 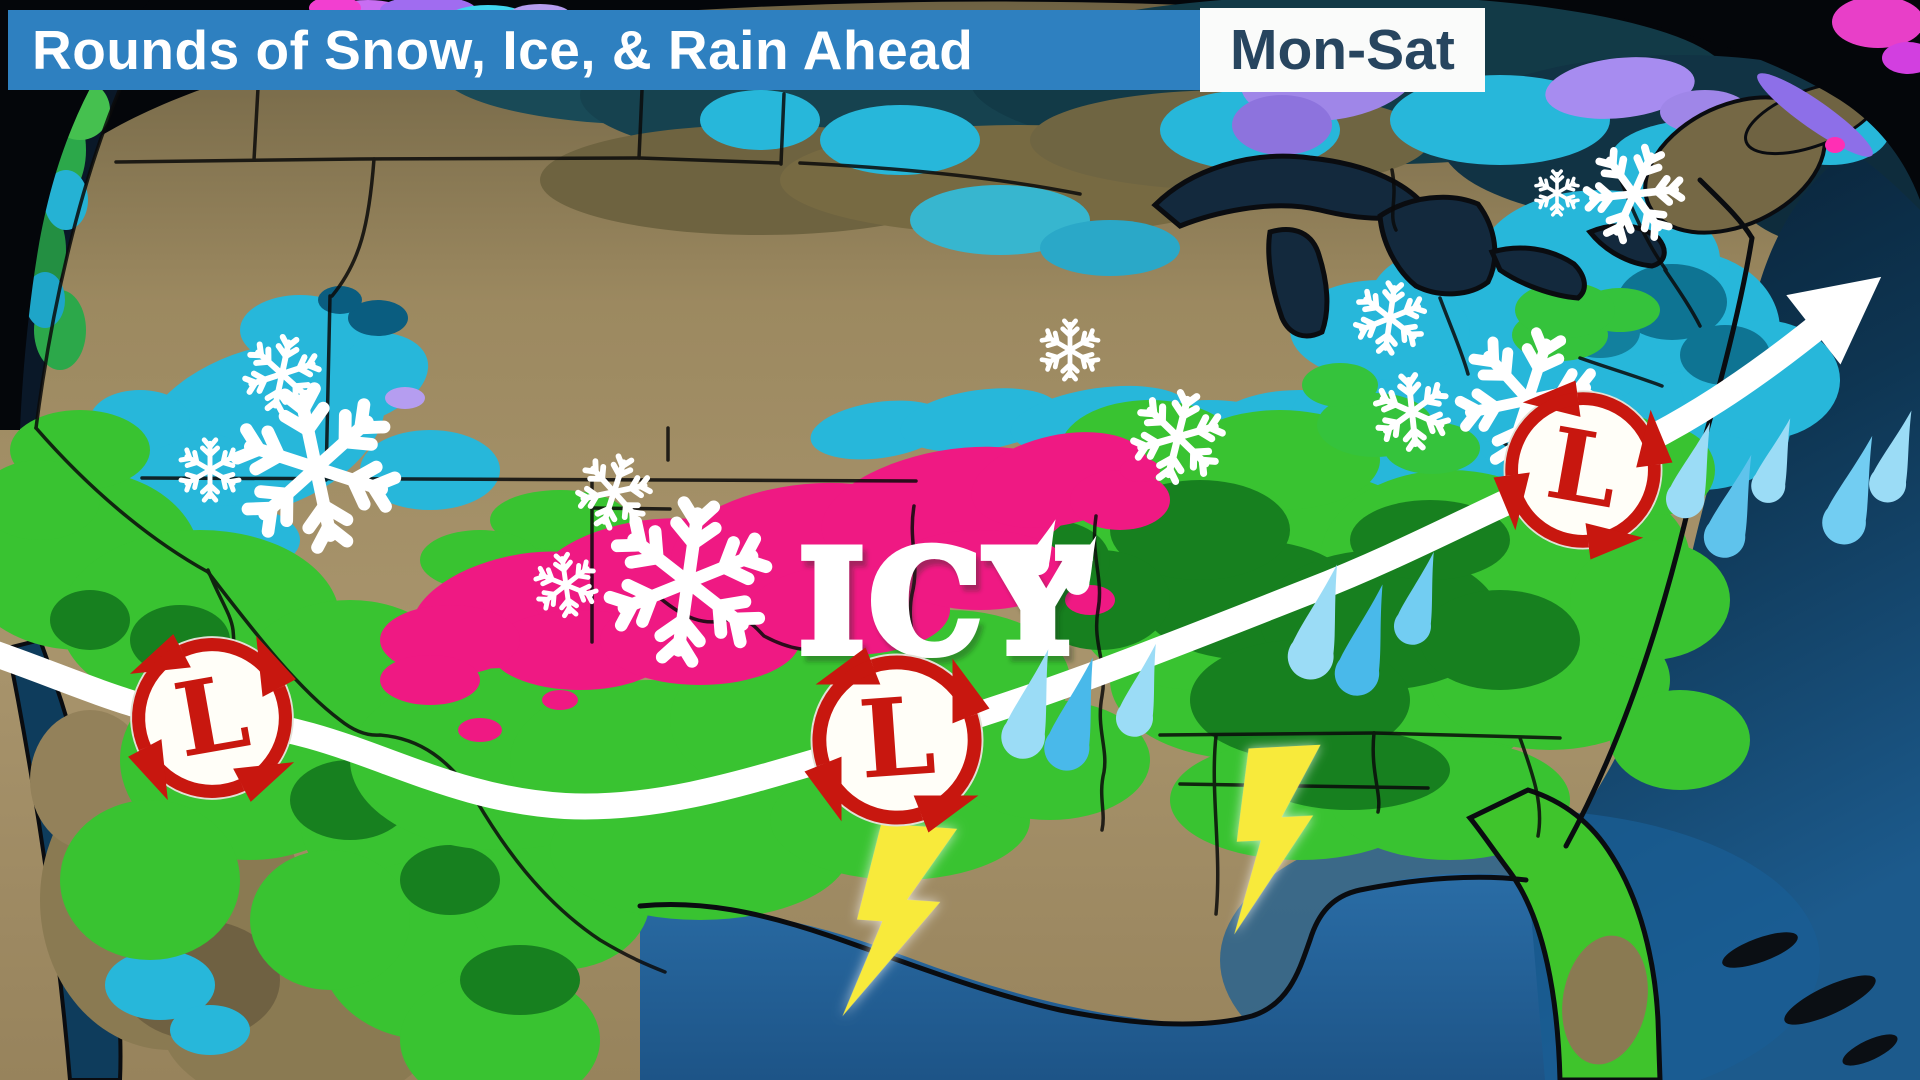 I want to click on lake-michigan, so click(x=1298, y=283).